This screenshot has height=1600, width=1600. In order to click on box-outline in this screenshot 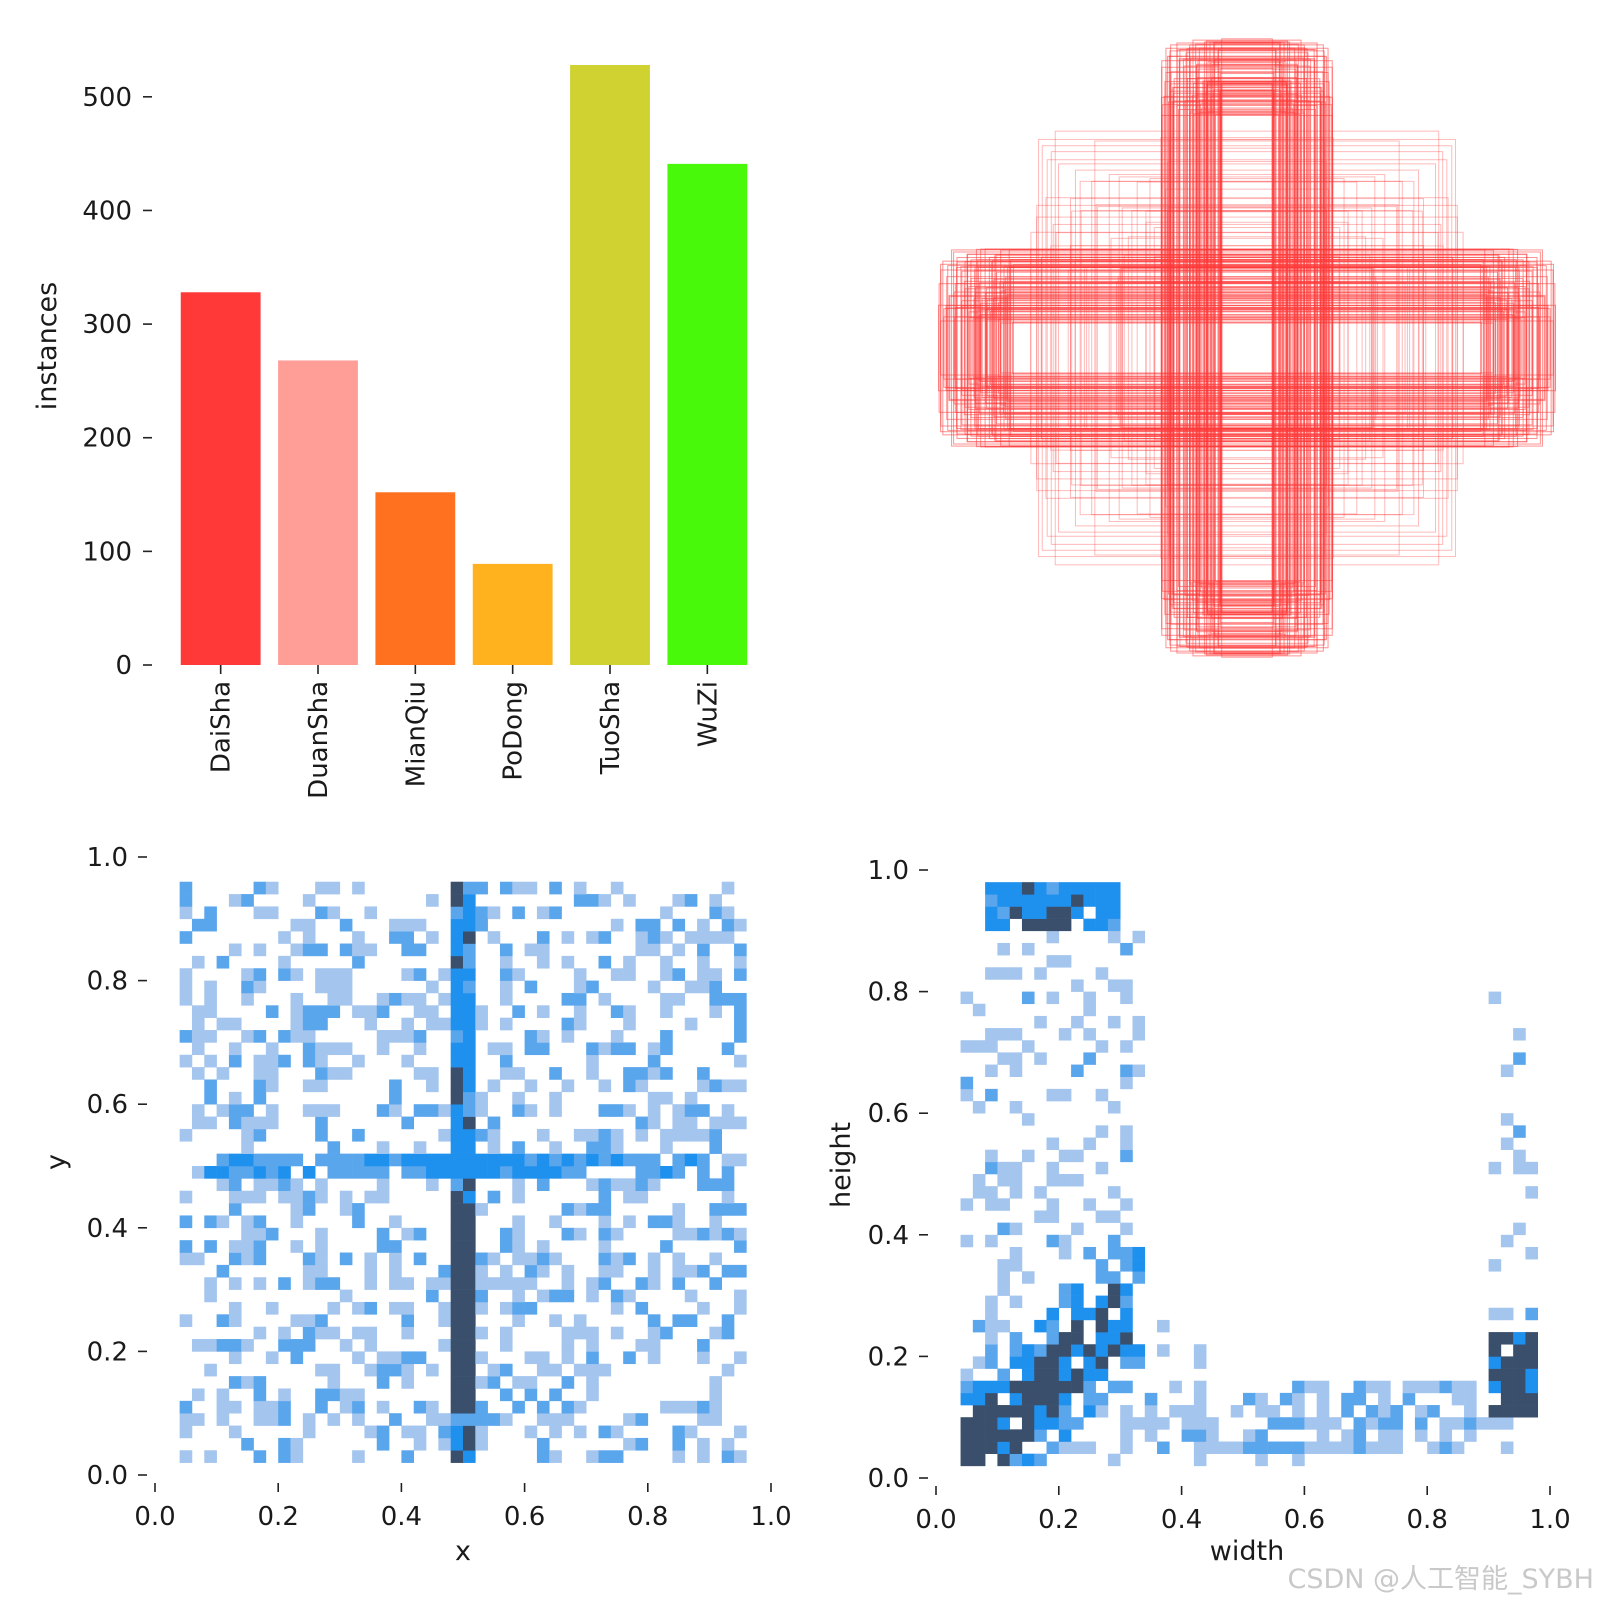, I will do `click(1247, 348)`.